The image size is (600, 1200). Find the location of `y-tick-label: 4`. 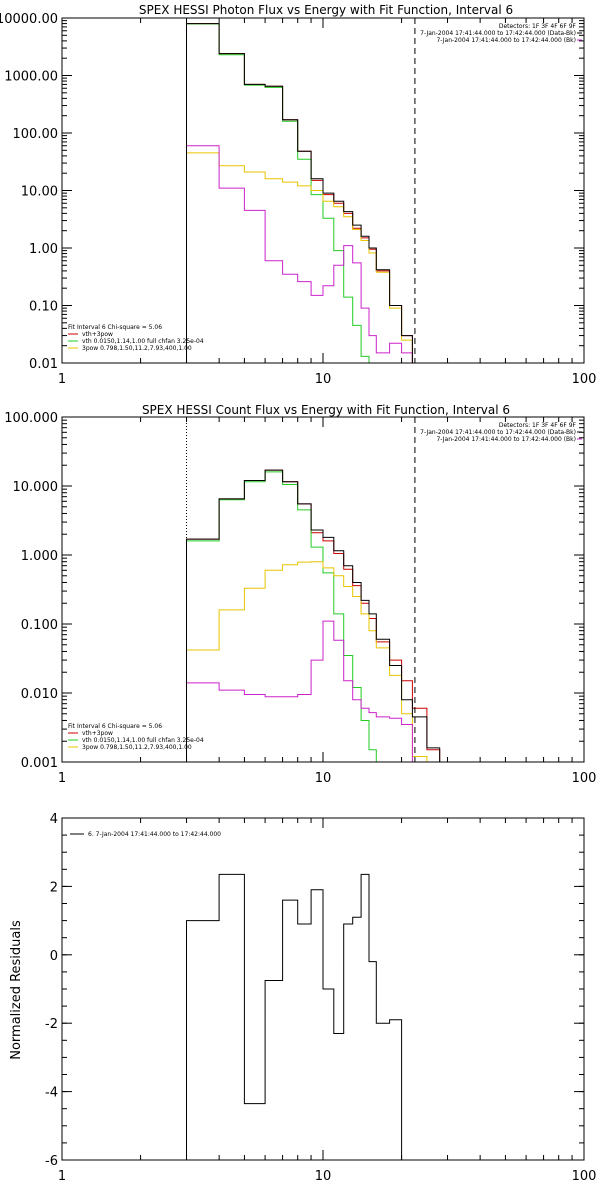

y-tick-label: 4 is located at coordinates (54, 819).